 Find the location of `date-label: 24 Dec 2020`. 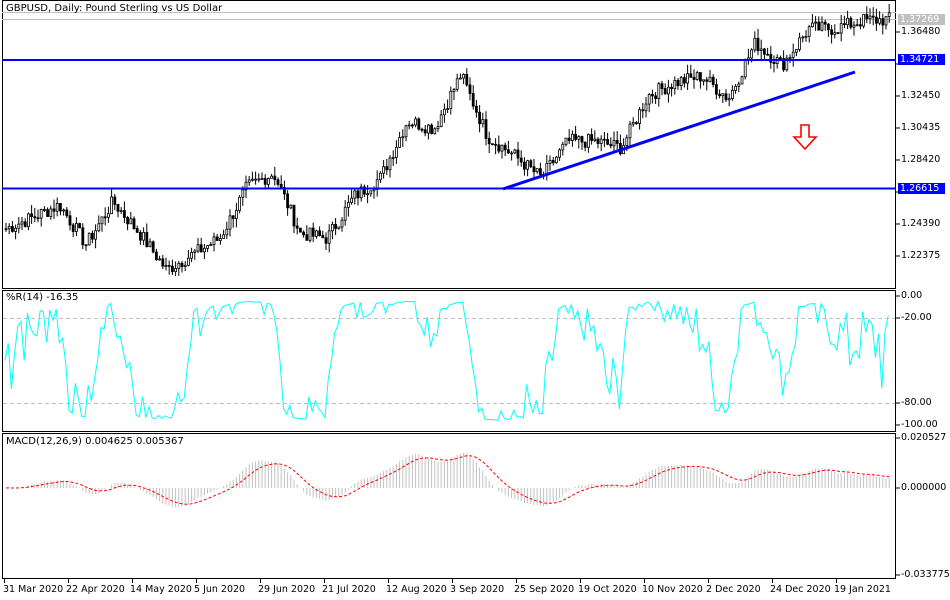

date-label: 24 Dec 2020 is located at coordinates (800, 589).